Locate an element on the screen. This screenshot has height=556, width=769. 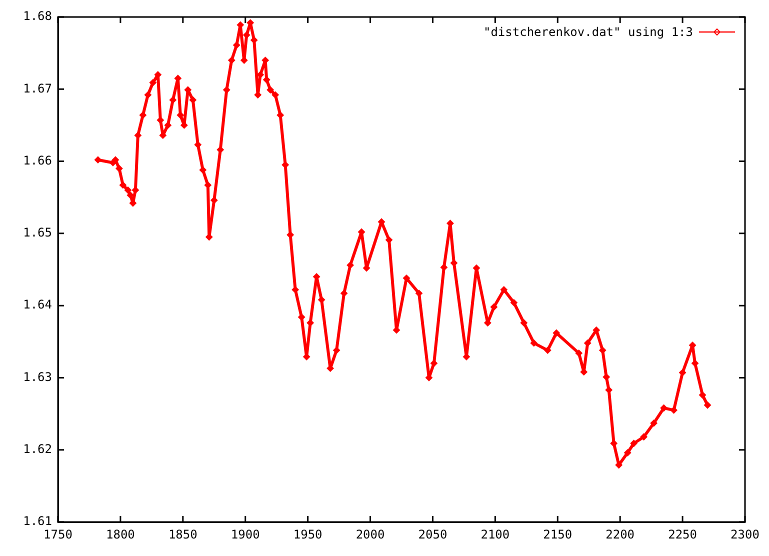
x-tick-label: 1900 is located at coordinates (245, 534).